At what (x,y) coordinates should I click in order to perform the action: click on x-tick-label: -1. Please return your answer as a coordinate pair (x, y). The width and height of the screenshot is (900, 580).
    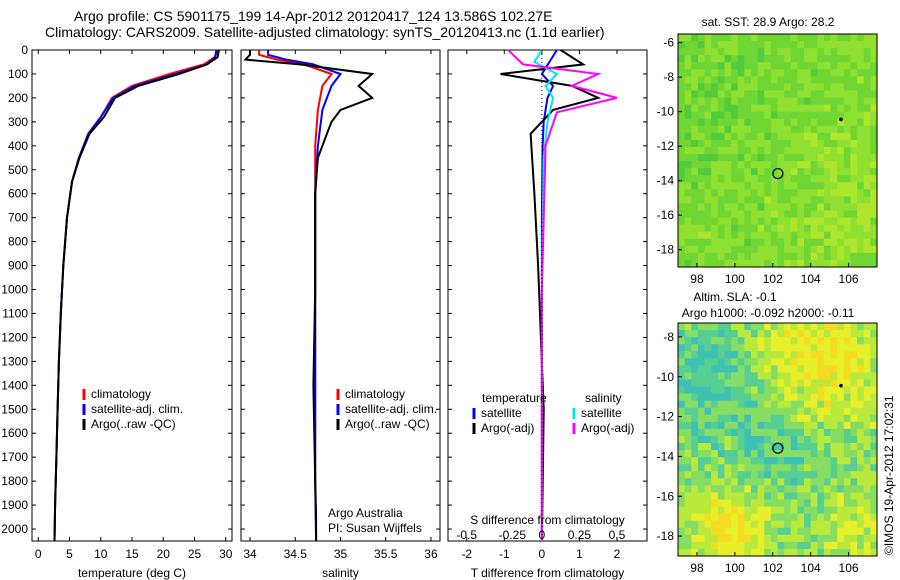
    Looking at the image, I should click on (504, 554).